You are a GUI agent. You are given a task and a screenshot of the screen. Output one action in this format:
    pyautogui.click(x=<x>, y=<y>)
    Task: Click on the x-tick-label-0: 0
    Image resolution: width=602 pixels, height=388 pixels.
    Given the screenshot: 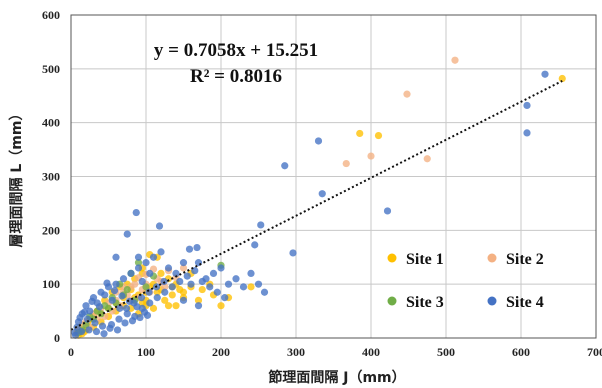 What is the action you would take?
    pyautogui.click(x=71, y=352)
    